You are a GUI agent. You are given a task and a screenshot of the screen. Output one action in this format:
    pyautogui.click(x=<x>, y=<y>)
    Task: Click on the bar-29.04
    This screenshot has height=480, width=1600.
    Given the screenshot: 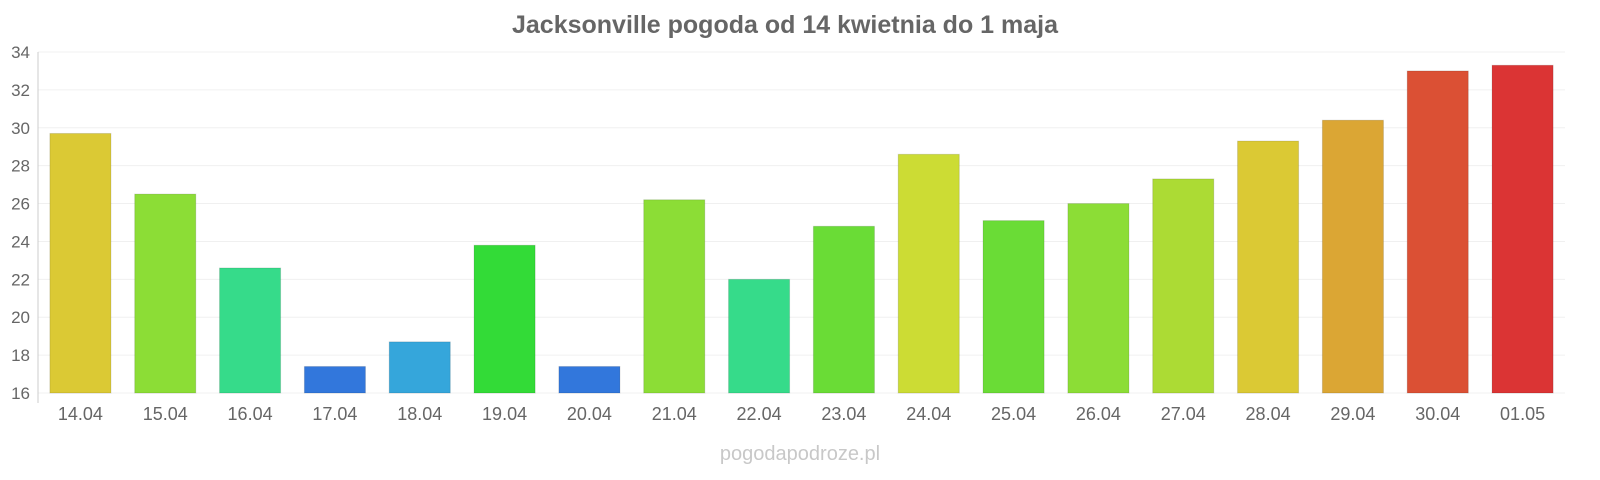 What is the action you would take?
    pyautogui.click(x=1352, y=256)
    